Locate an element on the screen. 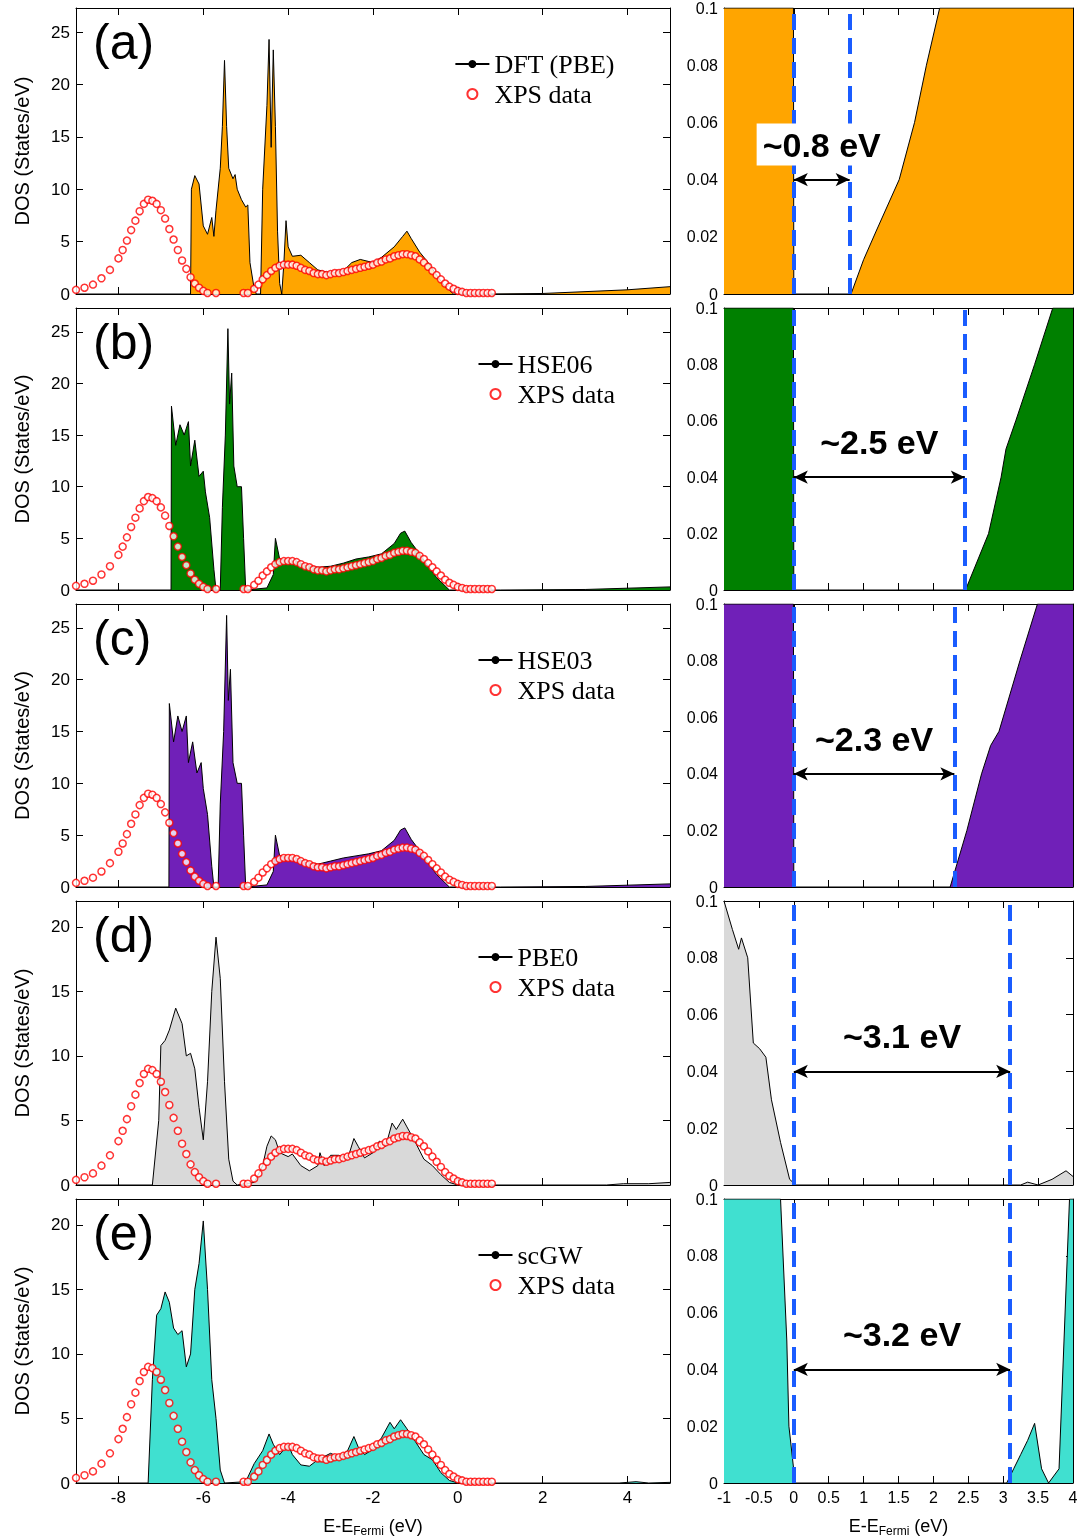 Image resolution: width=1083 pixels, height=1539 pixels. legend-label: DFT (PBE) is located at coordinates (554, 64).